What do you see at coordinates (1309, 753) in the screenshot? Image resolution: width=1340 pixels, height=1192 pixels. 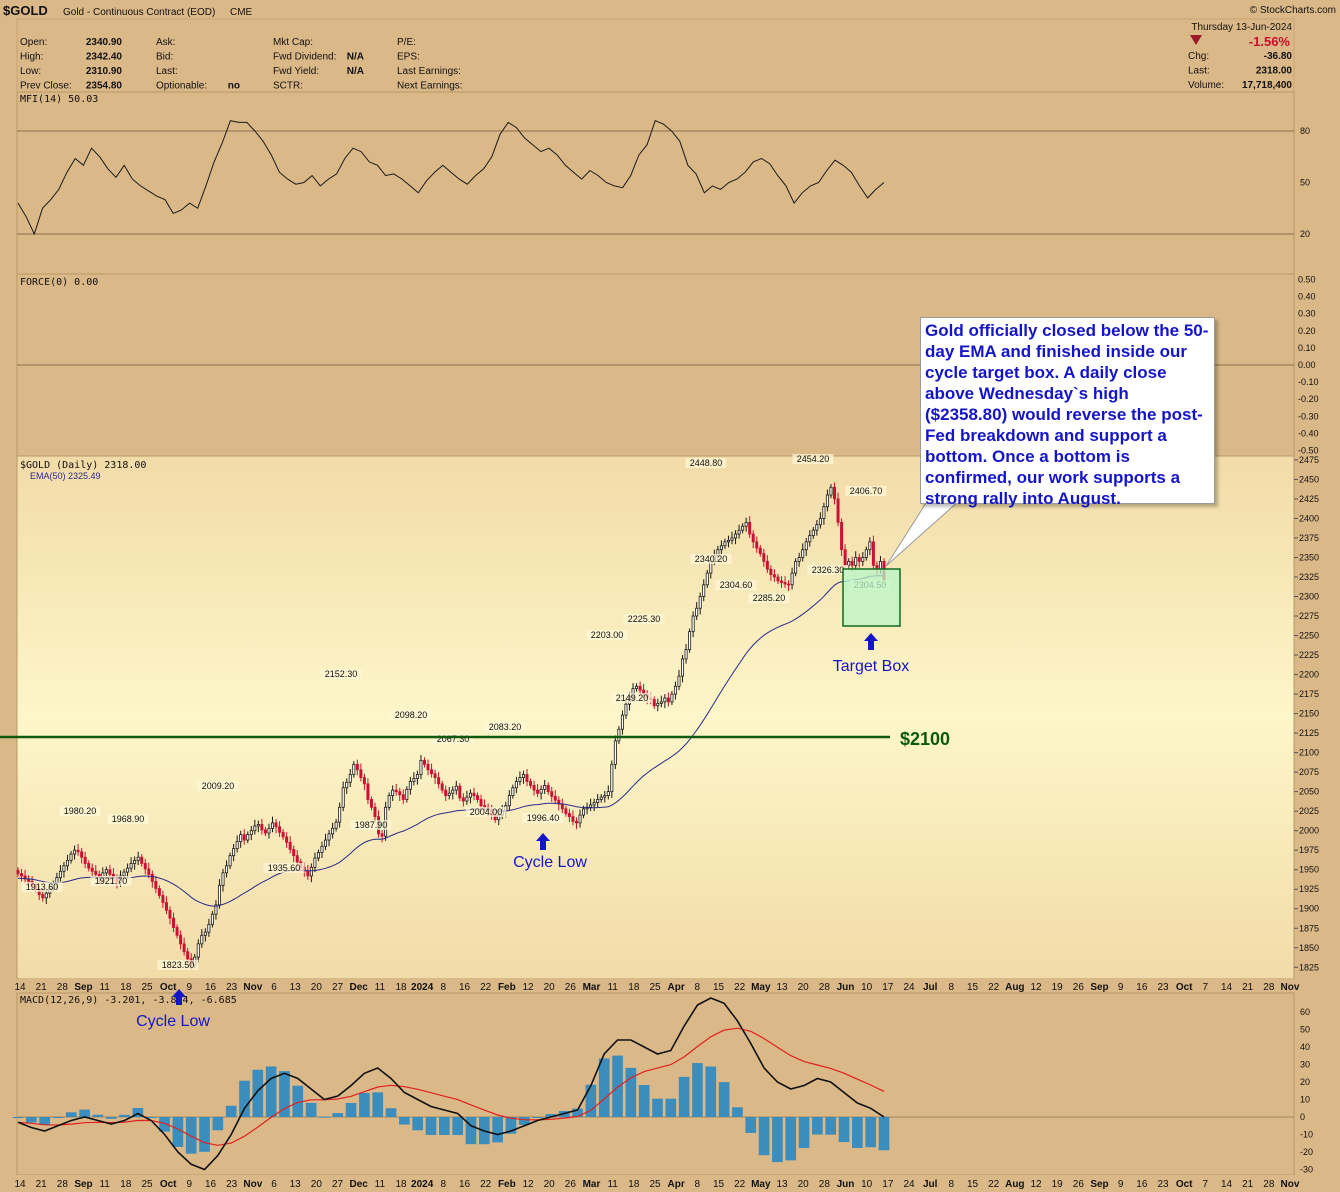 I see `price-tick-label: 2100` at bounding box center [1309, 753].